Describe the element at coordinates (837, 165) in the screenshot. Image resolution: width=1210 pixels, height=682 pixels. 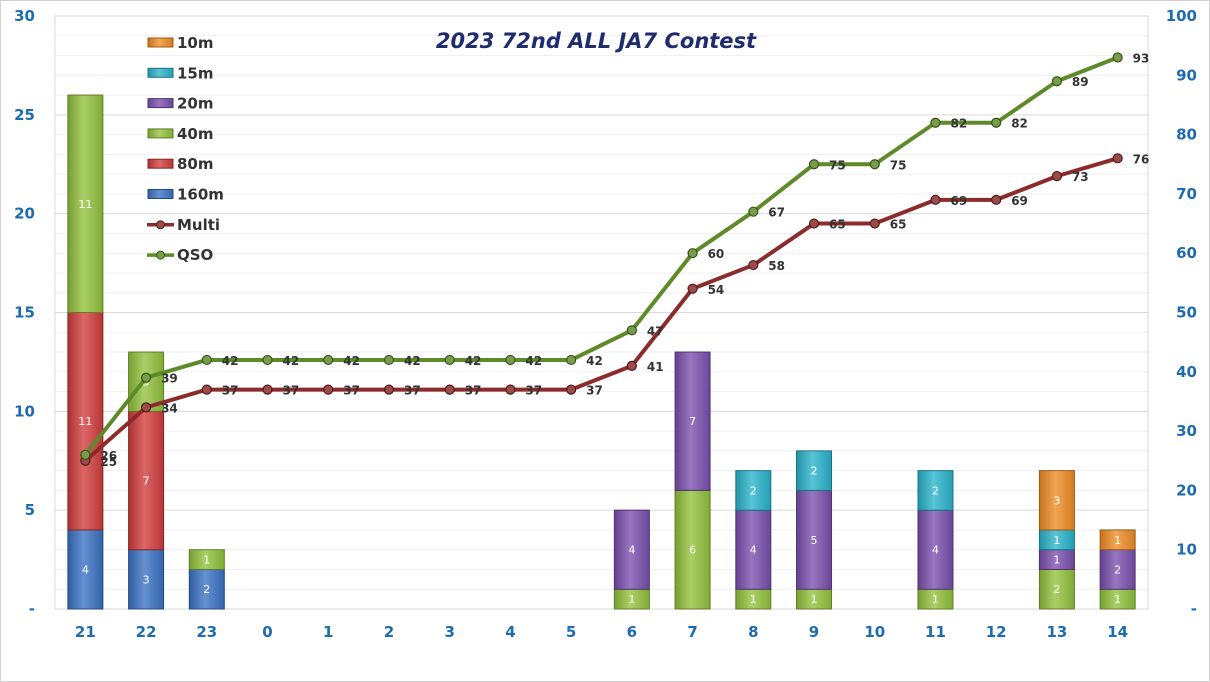
I see `line-data-label-QSO: 75` at that location.